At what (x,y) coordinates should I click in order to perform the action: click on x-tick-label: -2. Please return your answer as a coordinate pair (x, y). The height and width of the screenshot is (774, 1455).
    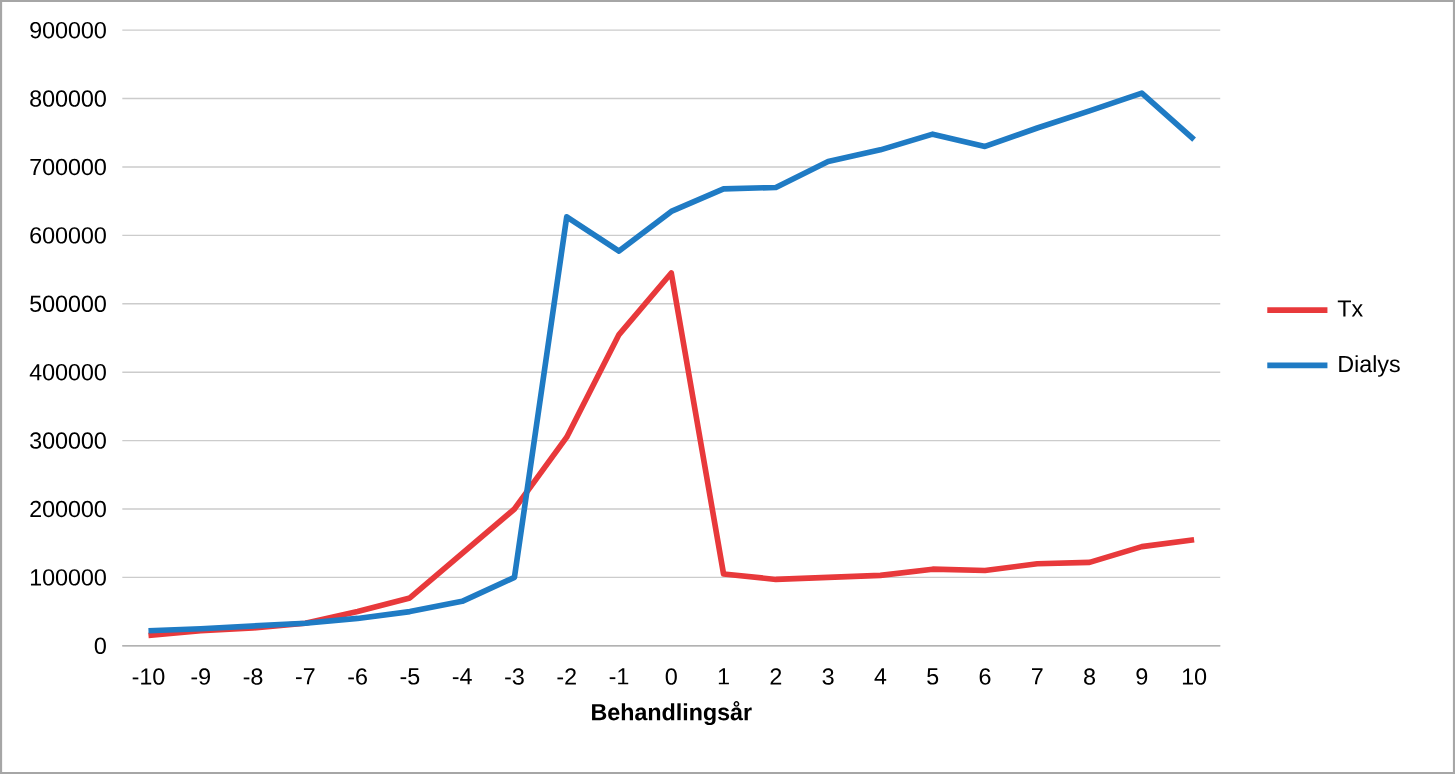
    Looking at the image, I should click on (566, 676).